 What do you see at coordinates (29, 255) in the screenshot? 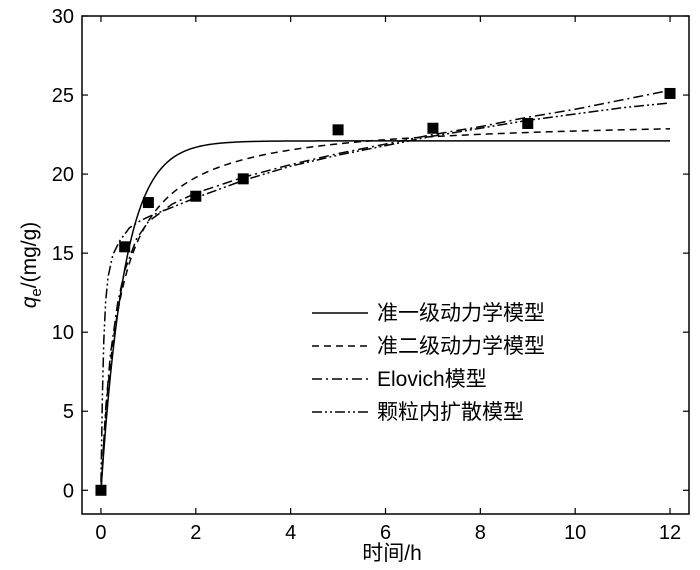
I see `y-axis-label-unit: /(mg/g)` at bounding box center [29, 255].